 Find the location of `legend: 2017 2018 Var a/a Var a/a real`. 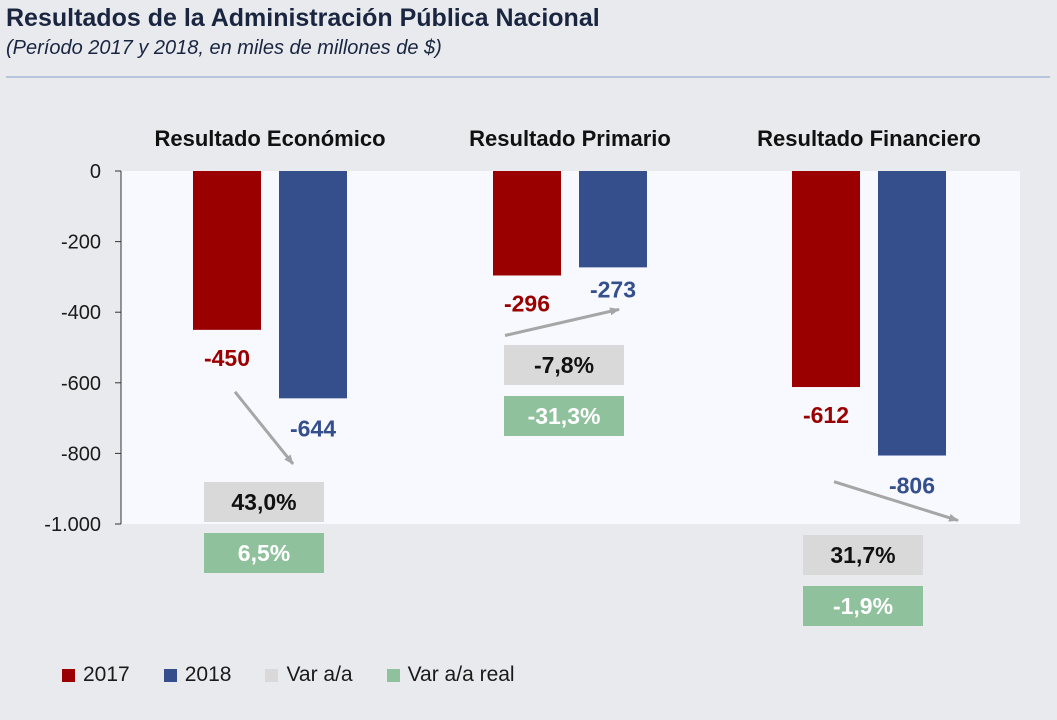

legend: 2017 2018 Var a/a Var a/a real is located at coordinates (305, 675).